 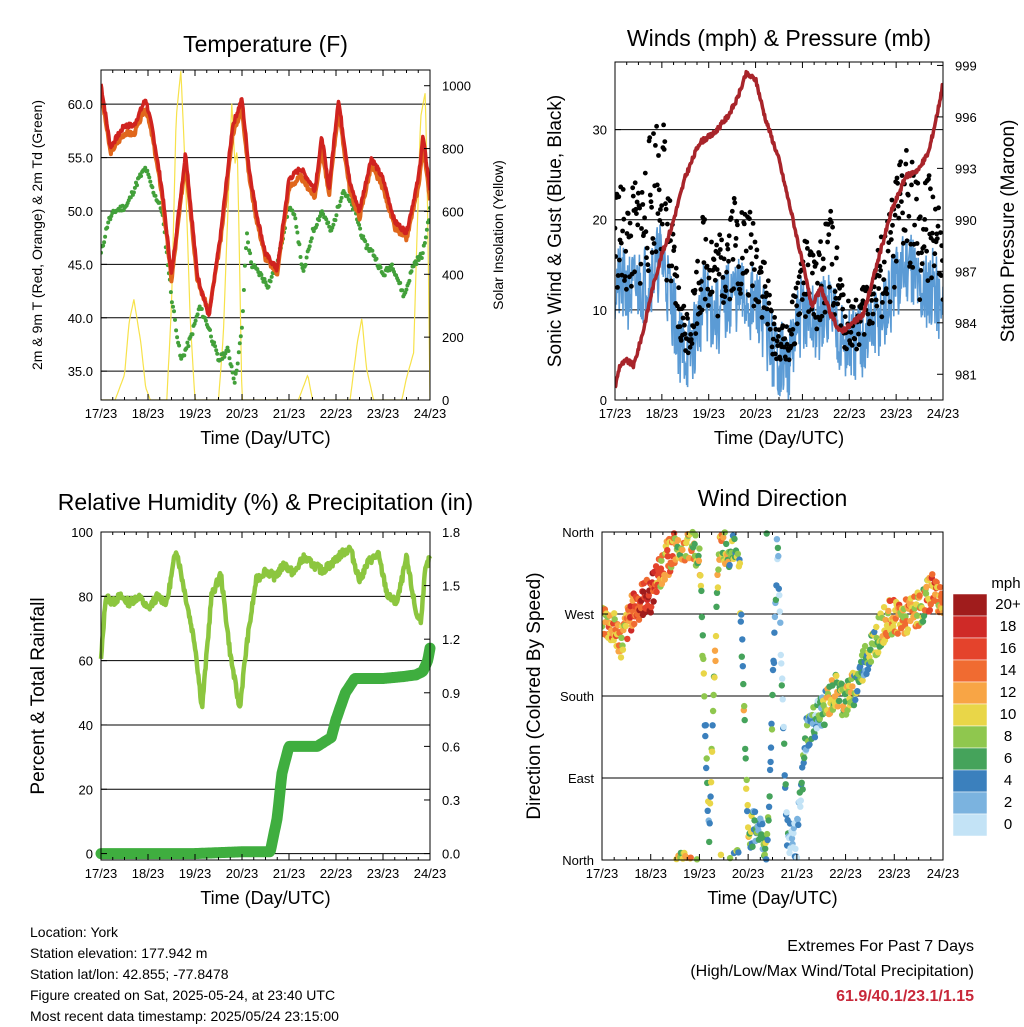 What do you see at coordinates (86, 725) in the screenshot?
I see `y-tick-label: 40` at bounding box center [86, 725].